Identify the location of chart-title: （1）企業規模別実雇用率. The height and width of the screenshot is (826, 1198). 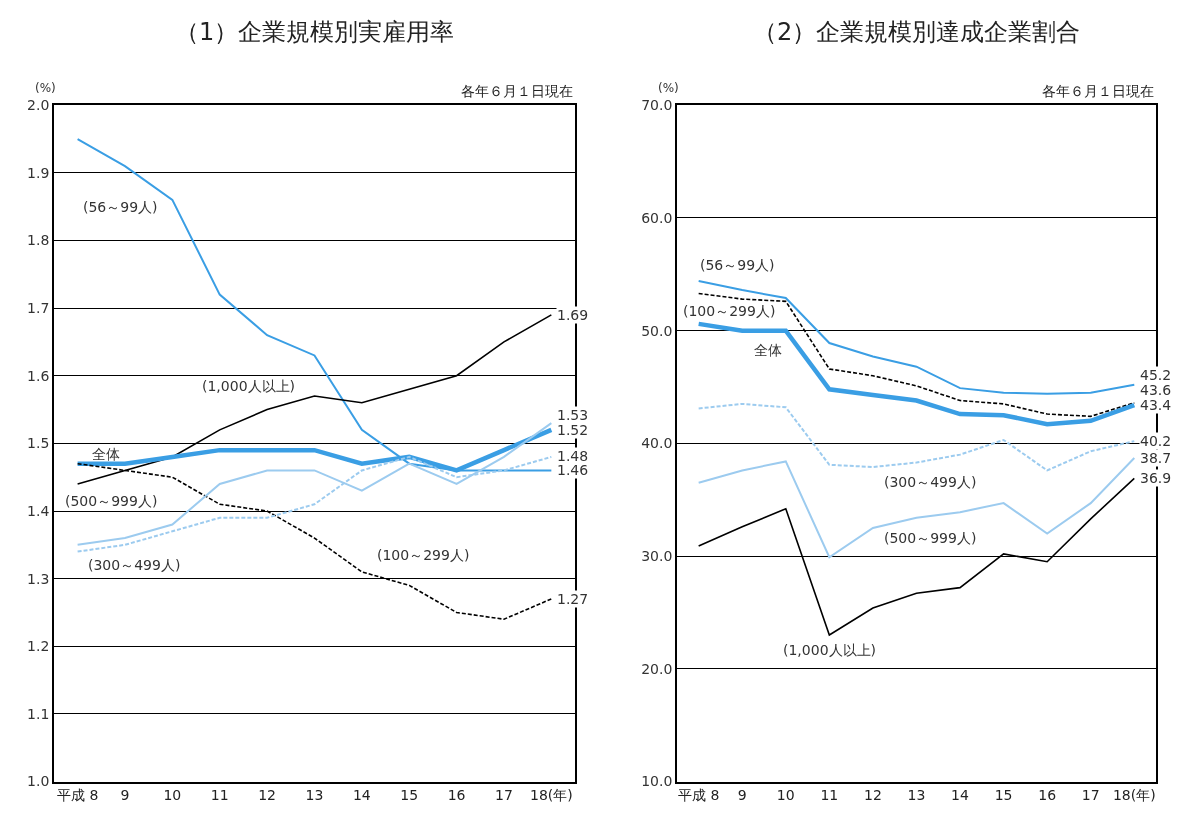
(315, 32).